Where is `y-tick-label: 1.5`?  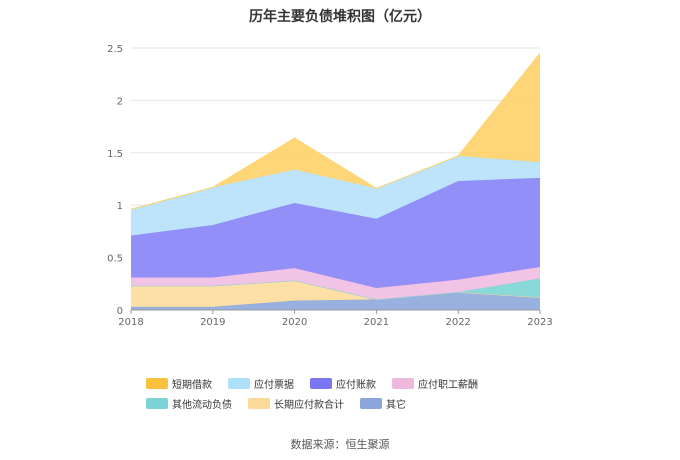 y-tick-label: 1.5 is located at coordinates (115, 154).